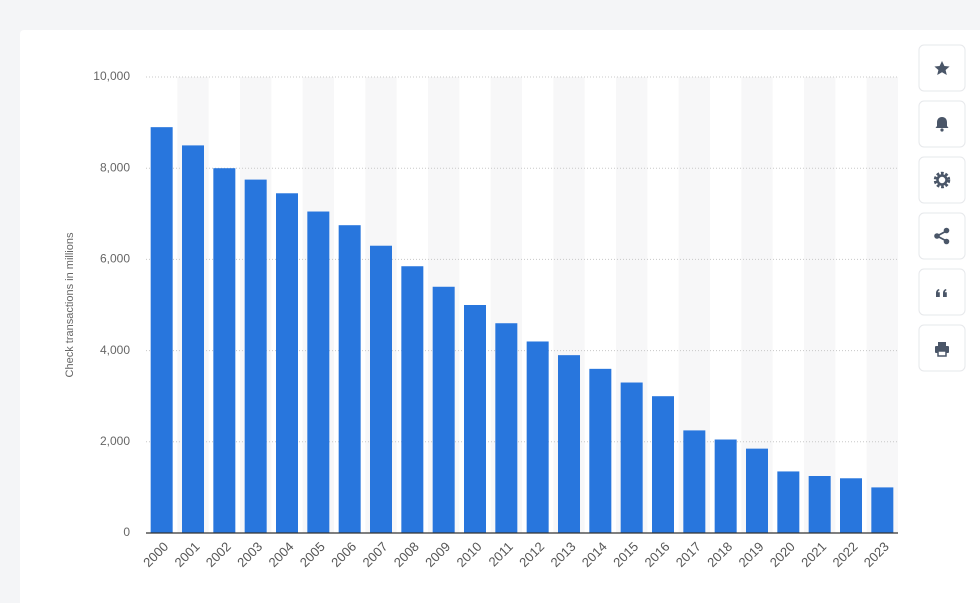 This screenshot has width=980, height=603. I want to click on toolbar, so click(942, 208).